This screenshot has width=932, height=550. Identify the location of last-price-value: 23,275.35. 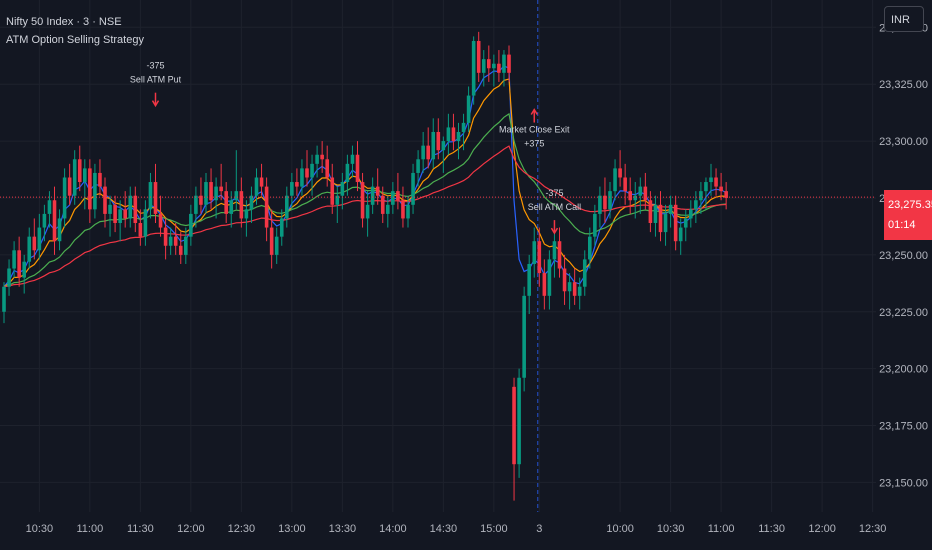
(910, 205).